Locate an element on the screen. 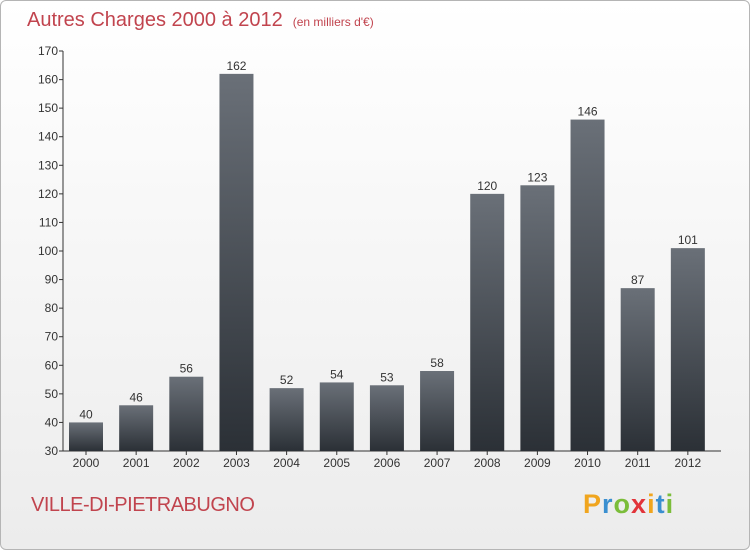  x-tick-label-2012: 2012 is located at coordinates (687, 463).